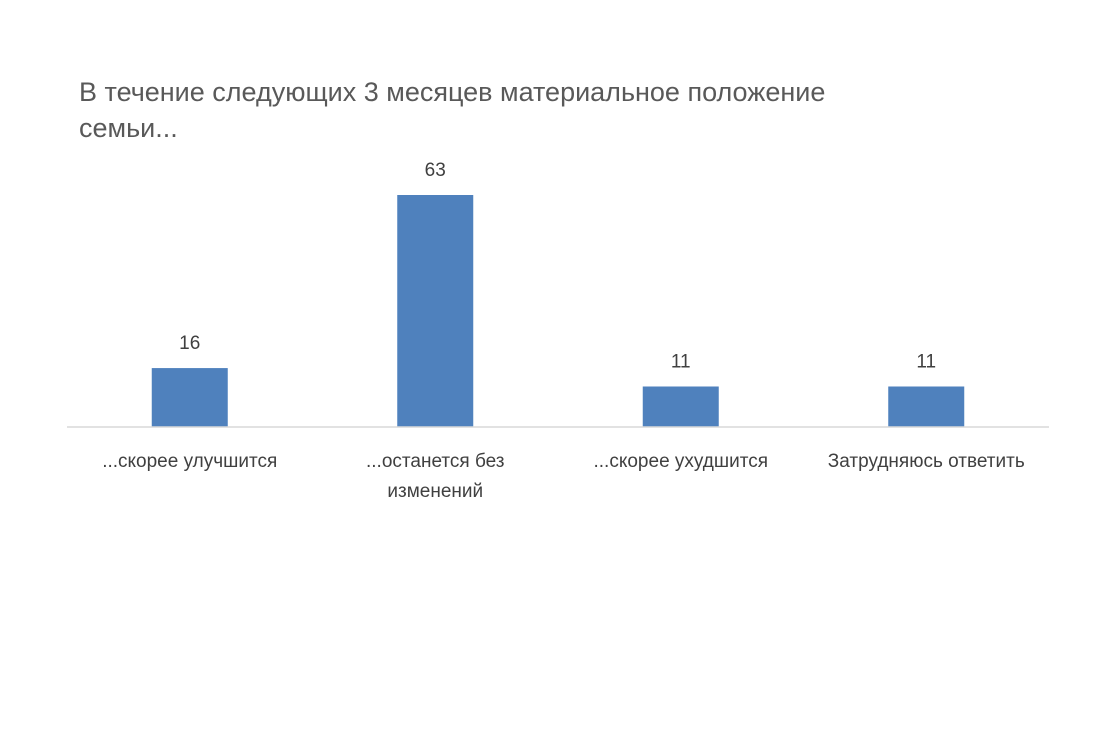 The width and height of the screenshot is (1118, 745). I want to click on category-label-2-line-1: ...останется без, so click(435, 461).